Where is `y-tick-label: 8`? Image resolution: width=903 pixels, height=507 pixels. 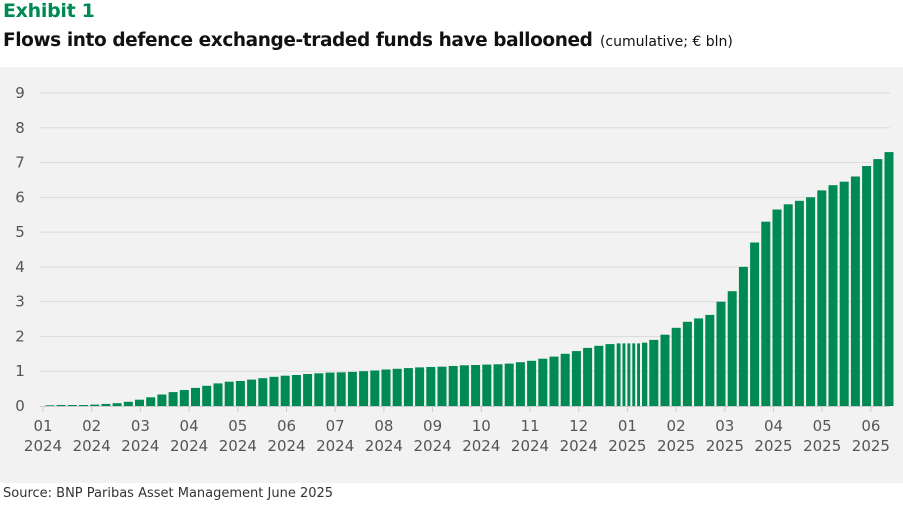
y-tick-label: 8 is located at coordinates (20, 128).